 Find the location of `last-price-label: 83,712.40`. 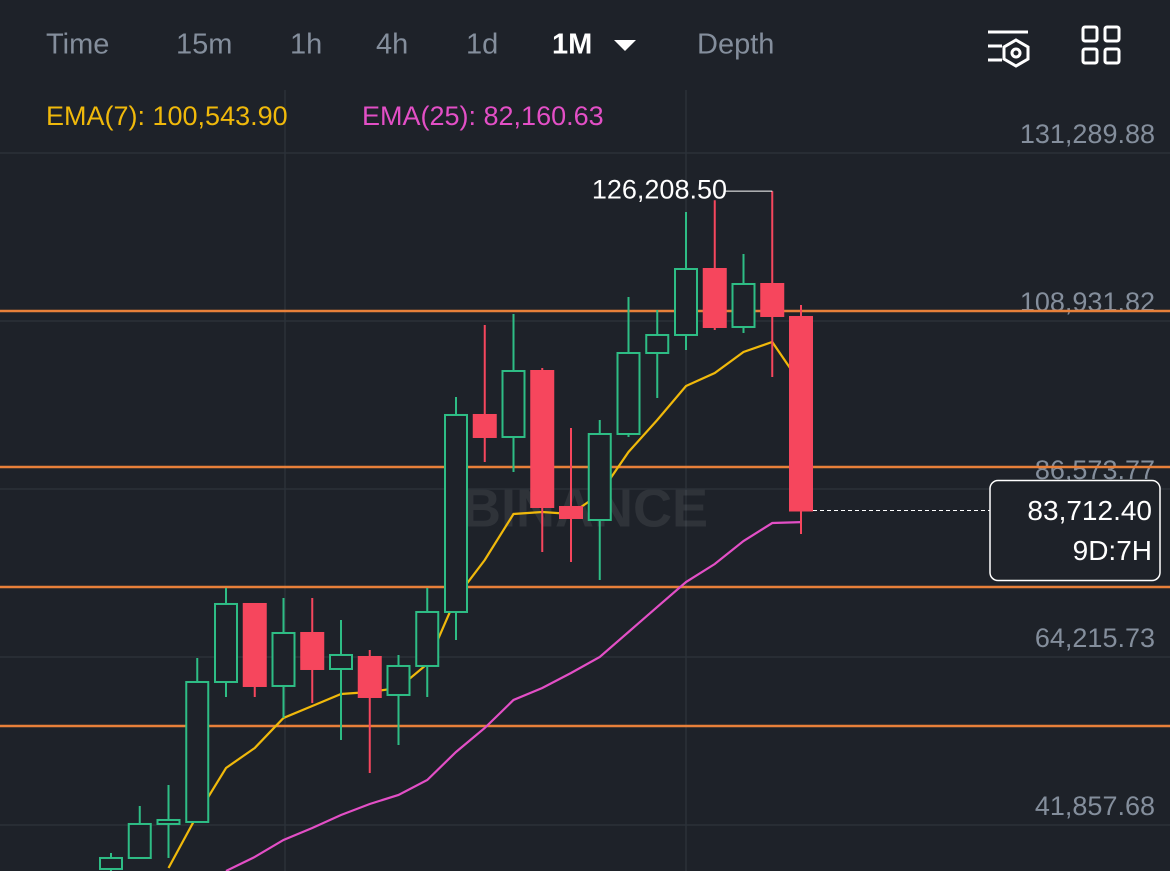

last-price-label: 83,712.40 is located at coordinates (1089, 510).